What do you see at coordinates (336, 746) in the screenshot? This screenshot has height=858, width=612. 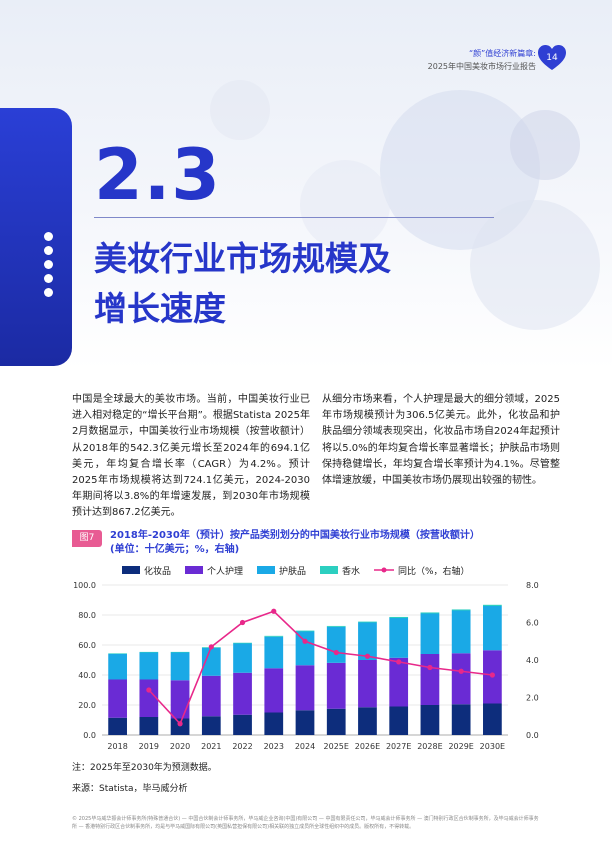 I see `x-tick-label: 2025E` at bounding box center [336, 746].